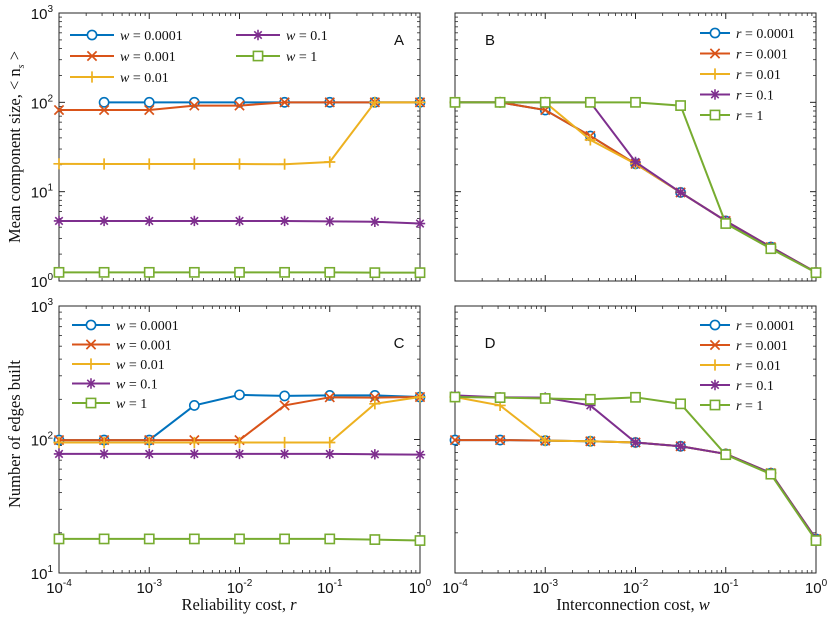  I want to click on x-tick-label: 10⁻³, so click(545, 587).